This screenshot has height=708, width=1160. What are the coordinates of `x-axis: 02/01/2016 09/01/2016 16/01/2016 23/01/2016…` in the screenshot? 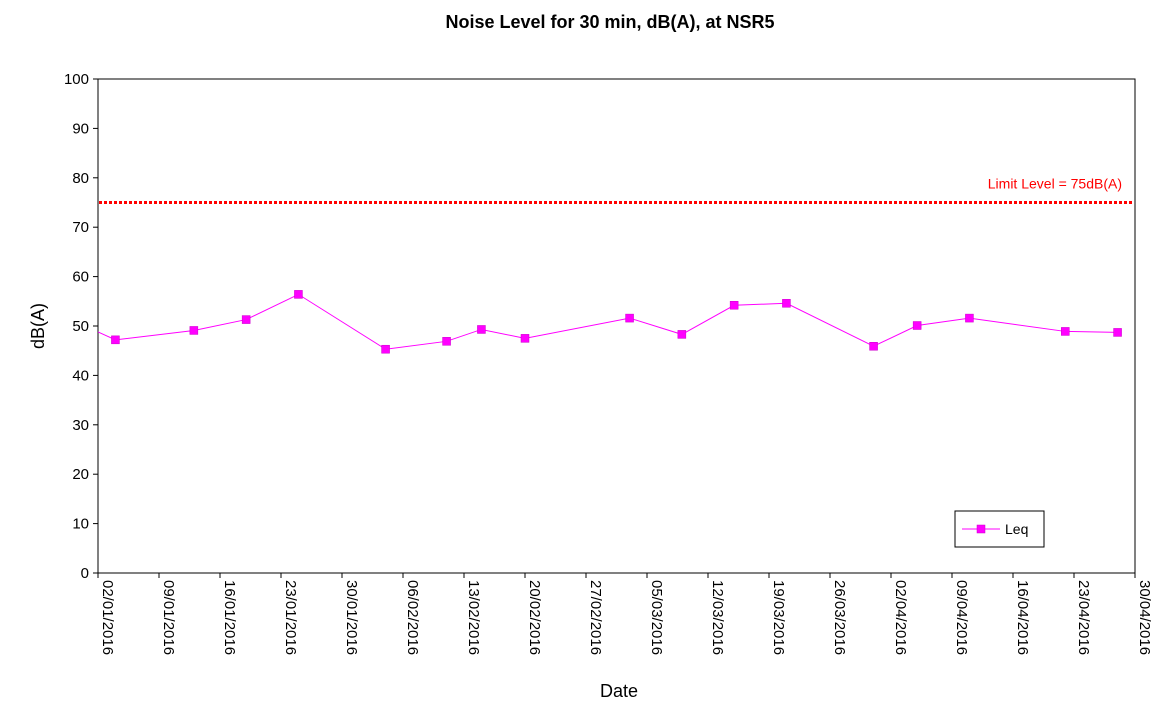 It's located at (625, 614).